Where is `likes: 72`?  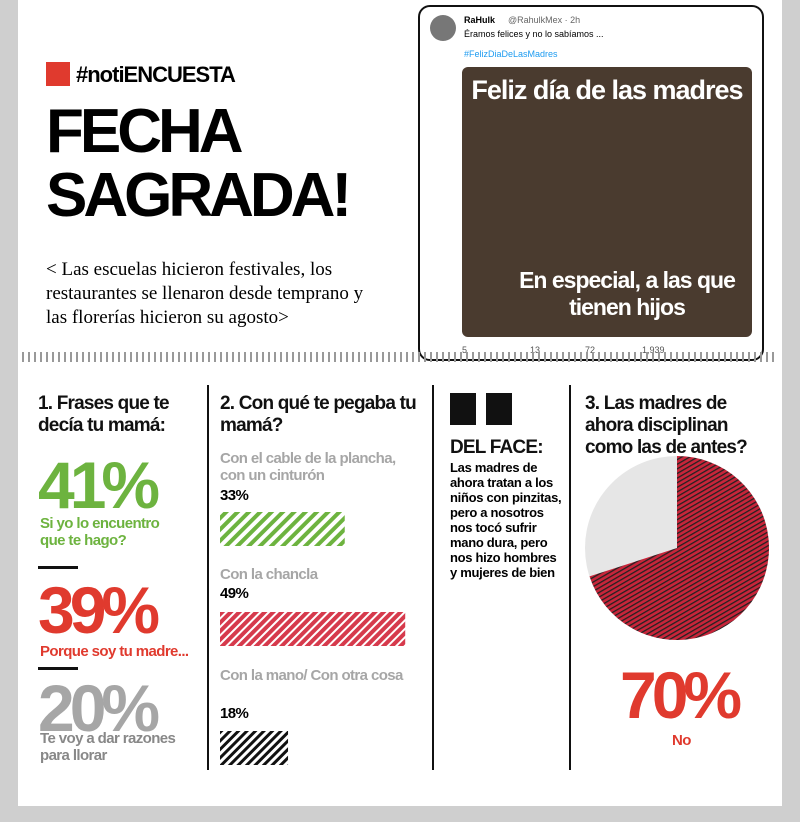 likes: 72 is located at coordinates (590, 350).